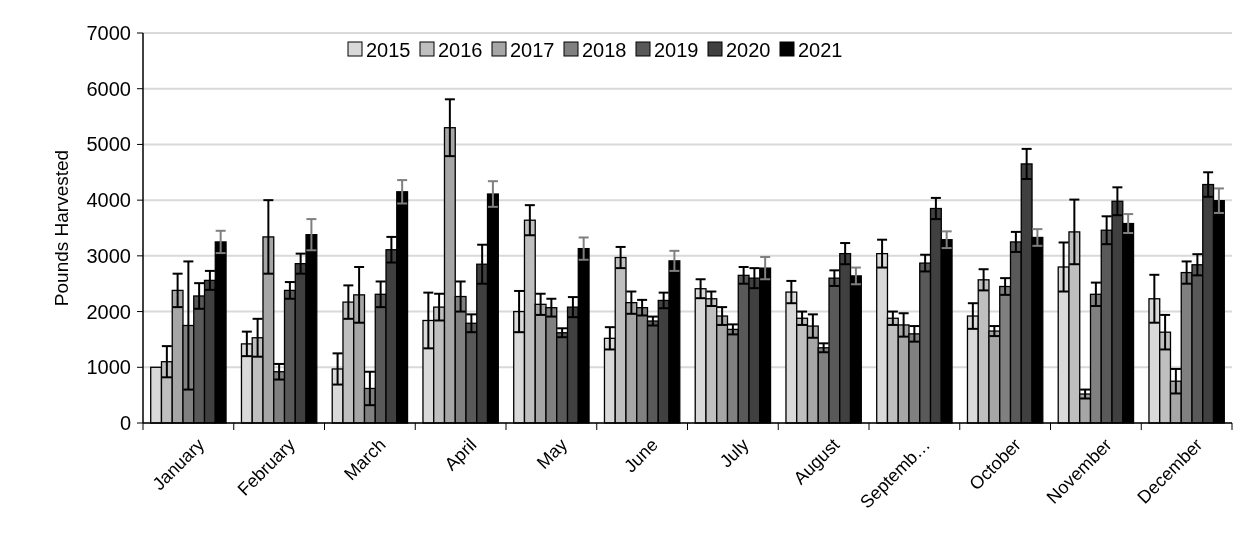  What do you see at coordinates (108, 144) in the screenshot?
I see `y-tick-label: 5000` at bounding box center [108, 144].